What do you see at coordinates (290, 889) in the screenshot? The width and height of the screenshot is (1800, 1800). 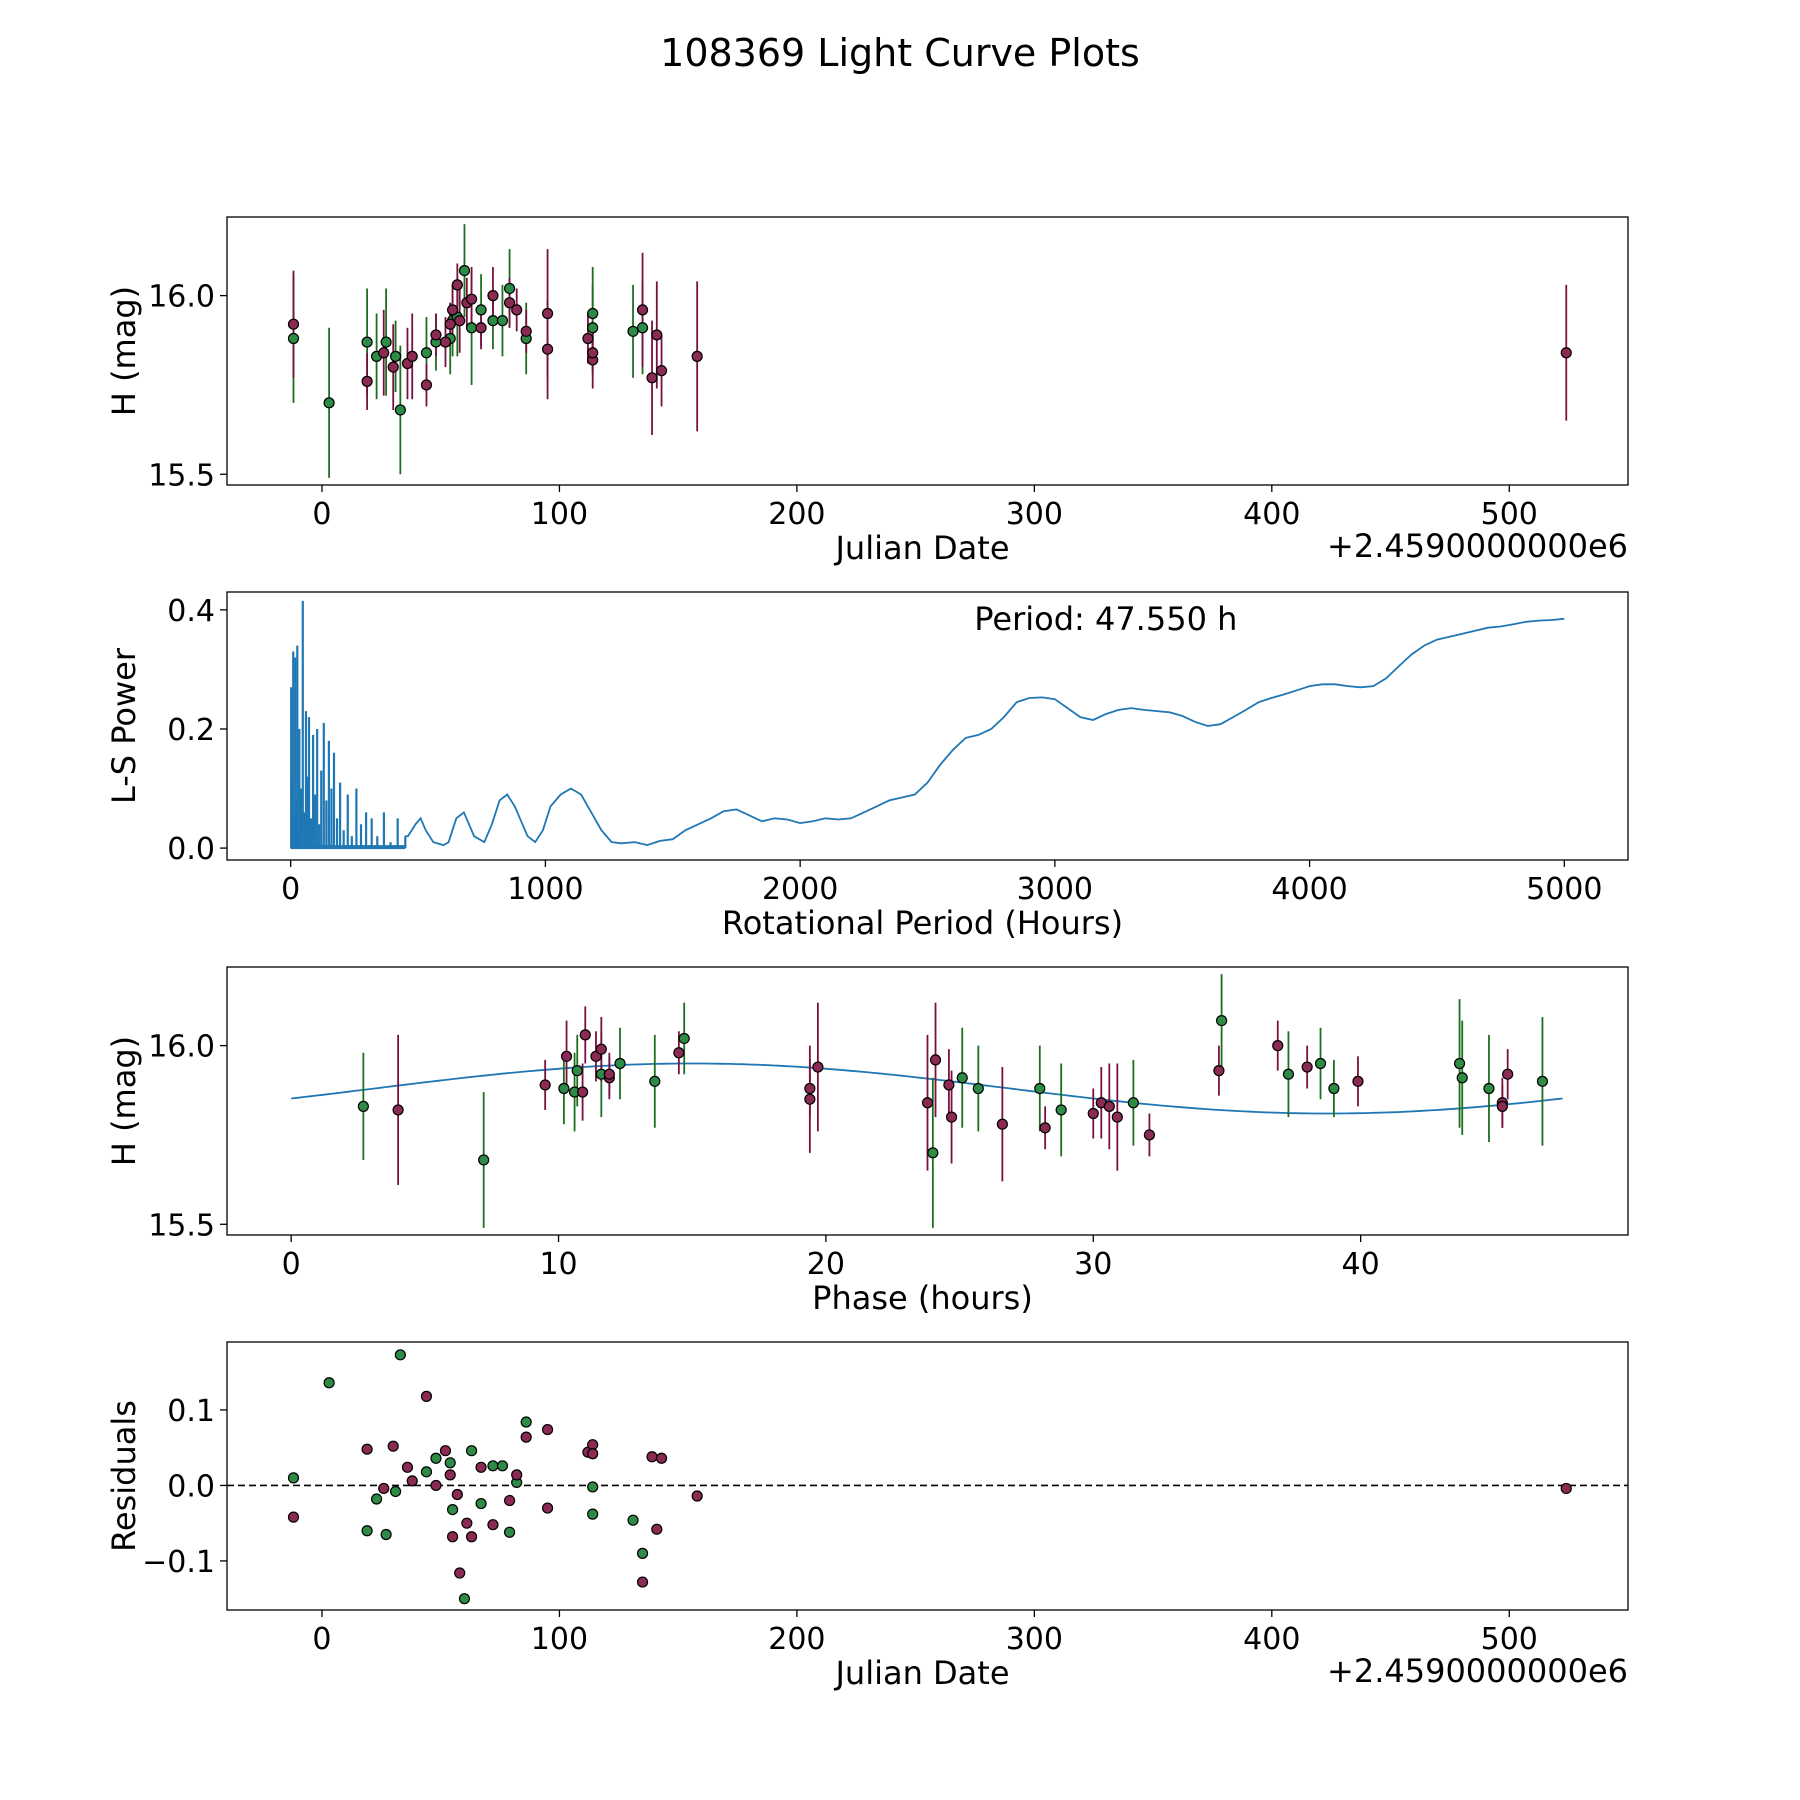 I see `x-tick-label: 0` at bounding box center [290, 889].